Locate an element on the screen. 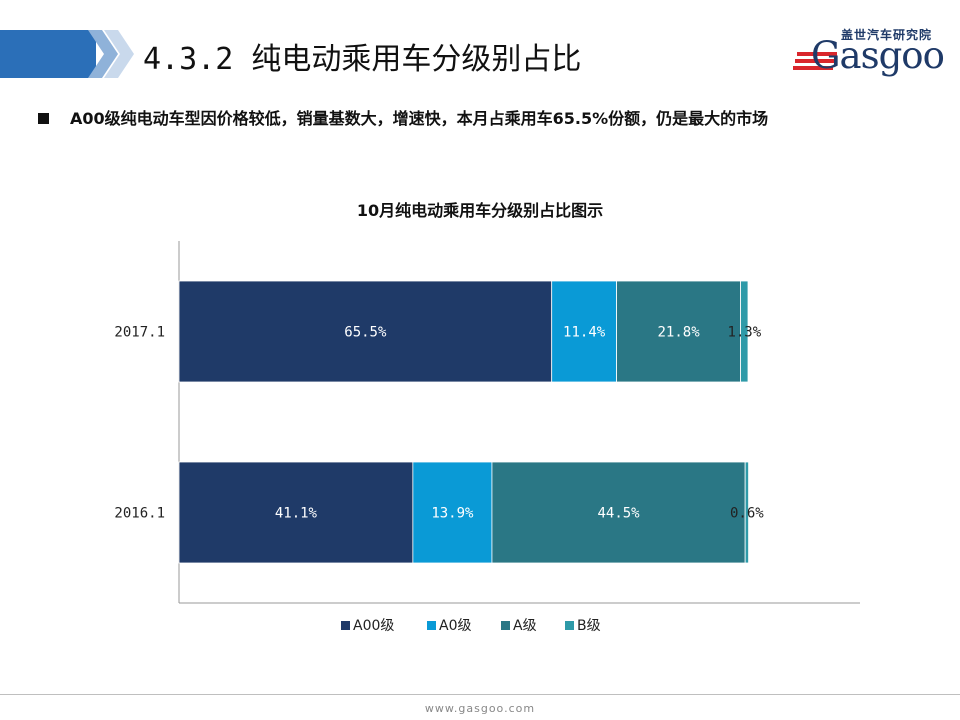 This screenshot has width=960, height=720. logo-chinese-text: 盖世汽车研究院 is located at coordinates (887, 35).